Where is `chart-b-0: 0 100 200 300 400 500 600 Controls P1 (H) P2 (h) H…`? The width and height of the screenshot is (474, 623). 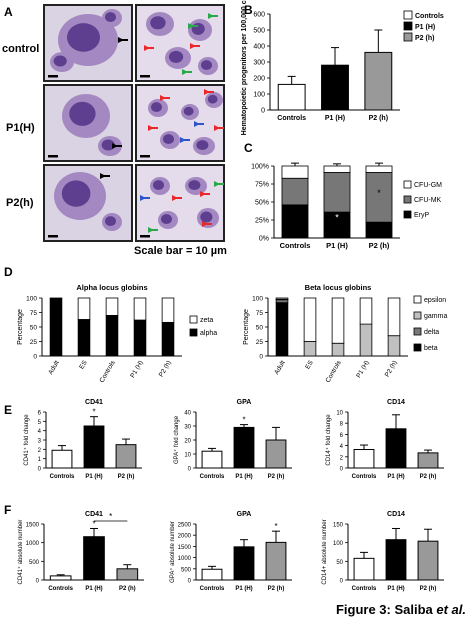 chart-b-0: 0 100 200 300 400 500 600 Controls P1 (H) P2 (h) H… is located at coordinates (320, 67).